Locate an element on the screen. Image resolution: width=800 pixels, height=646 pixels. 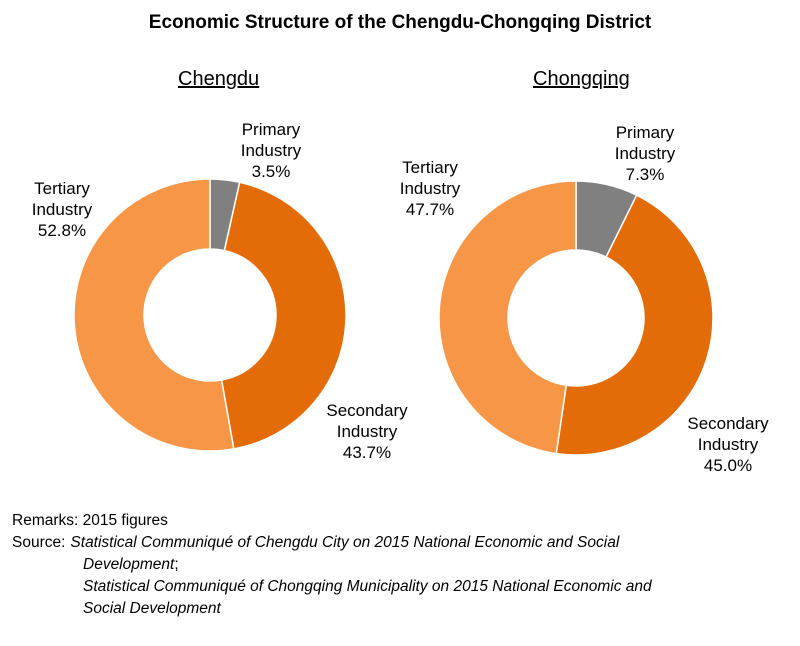
chongqing-tertiary-category-line-1: Tertiary is located at coordinates (430, 167).